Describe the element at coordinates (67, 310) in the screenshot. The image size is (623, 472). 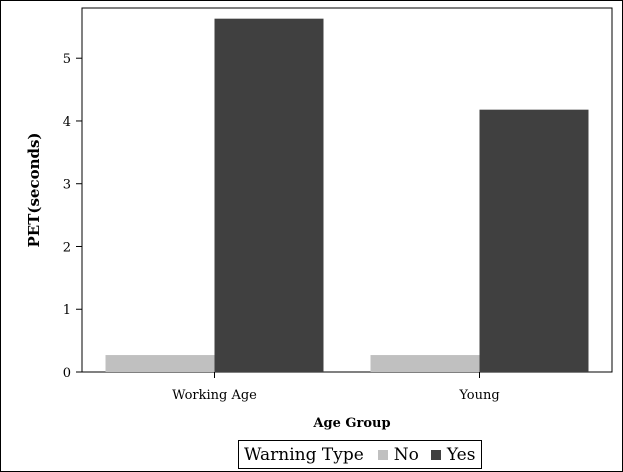
I see `y-tick-label: 1` at that location.